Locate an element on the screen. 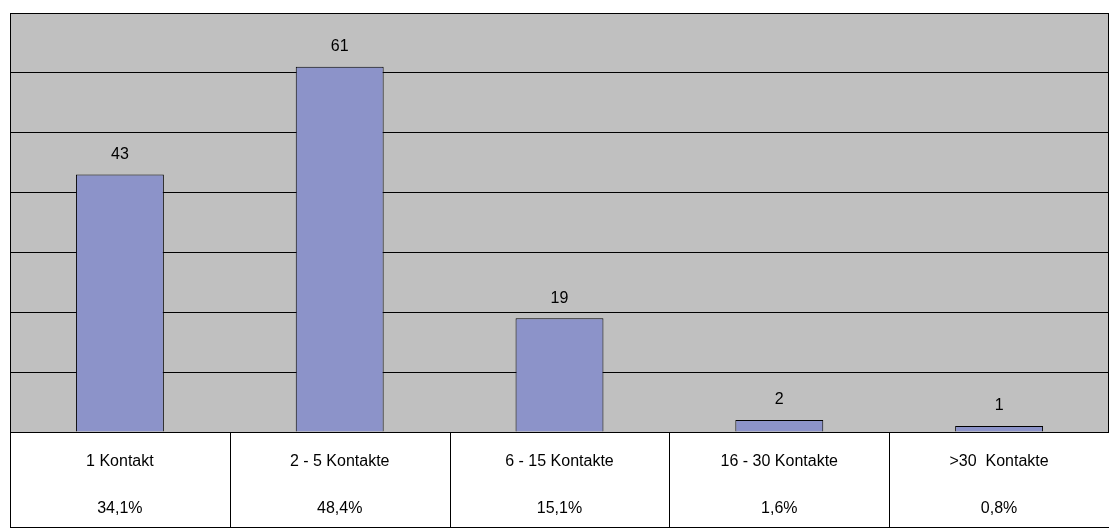 Image resolution: width=1109 pixels, height=531 pixels. text: 48,4% is located at coordinates (340, 508).